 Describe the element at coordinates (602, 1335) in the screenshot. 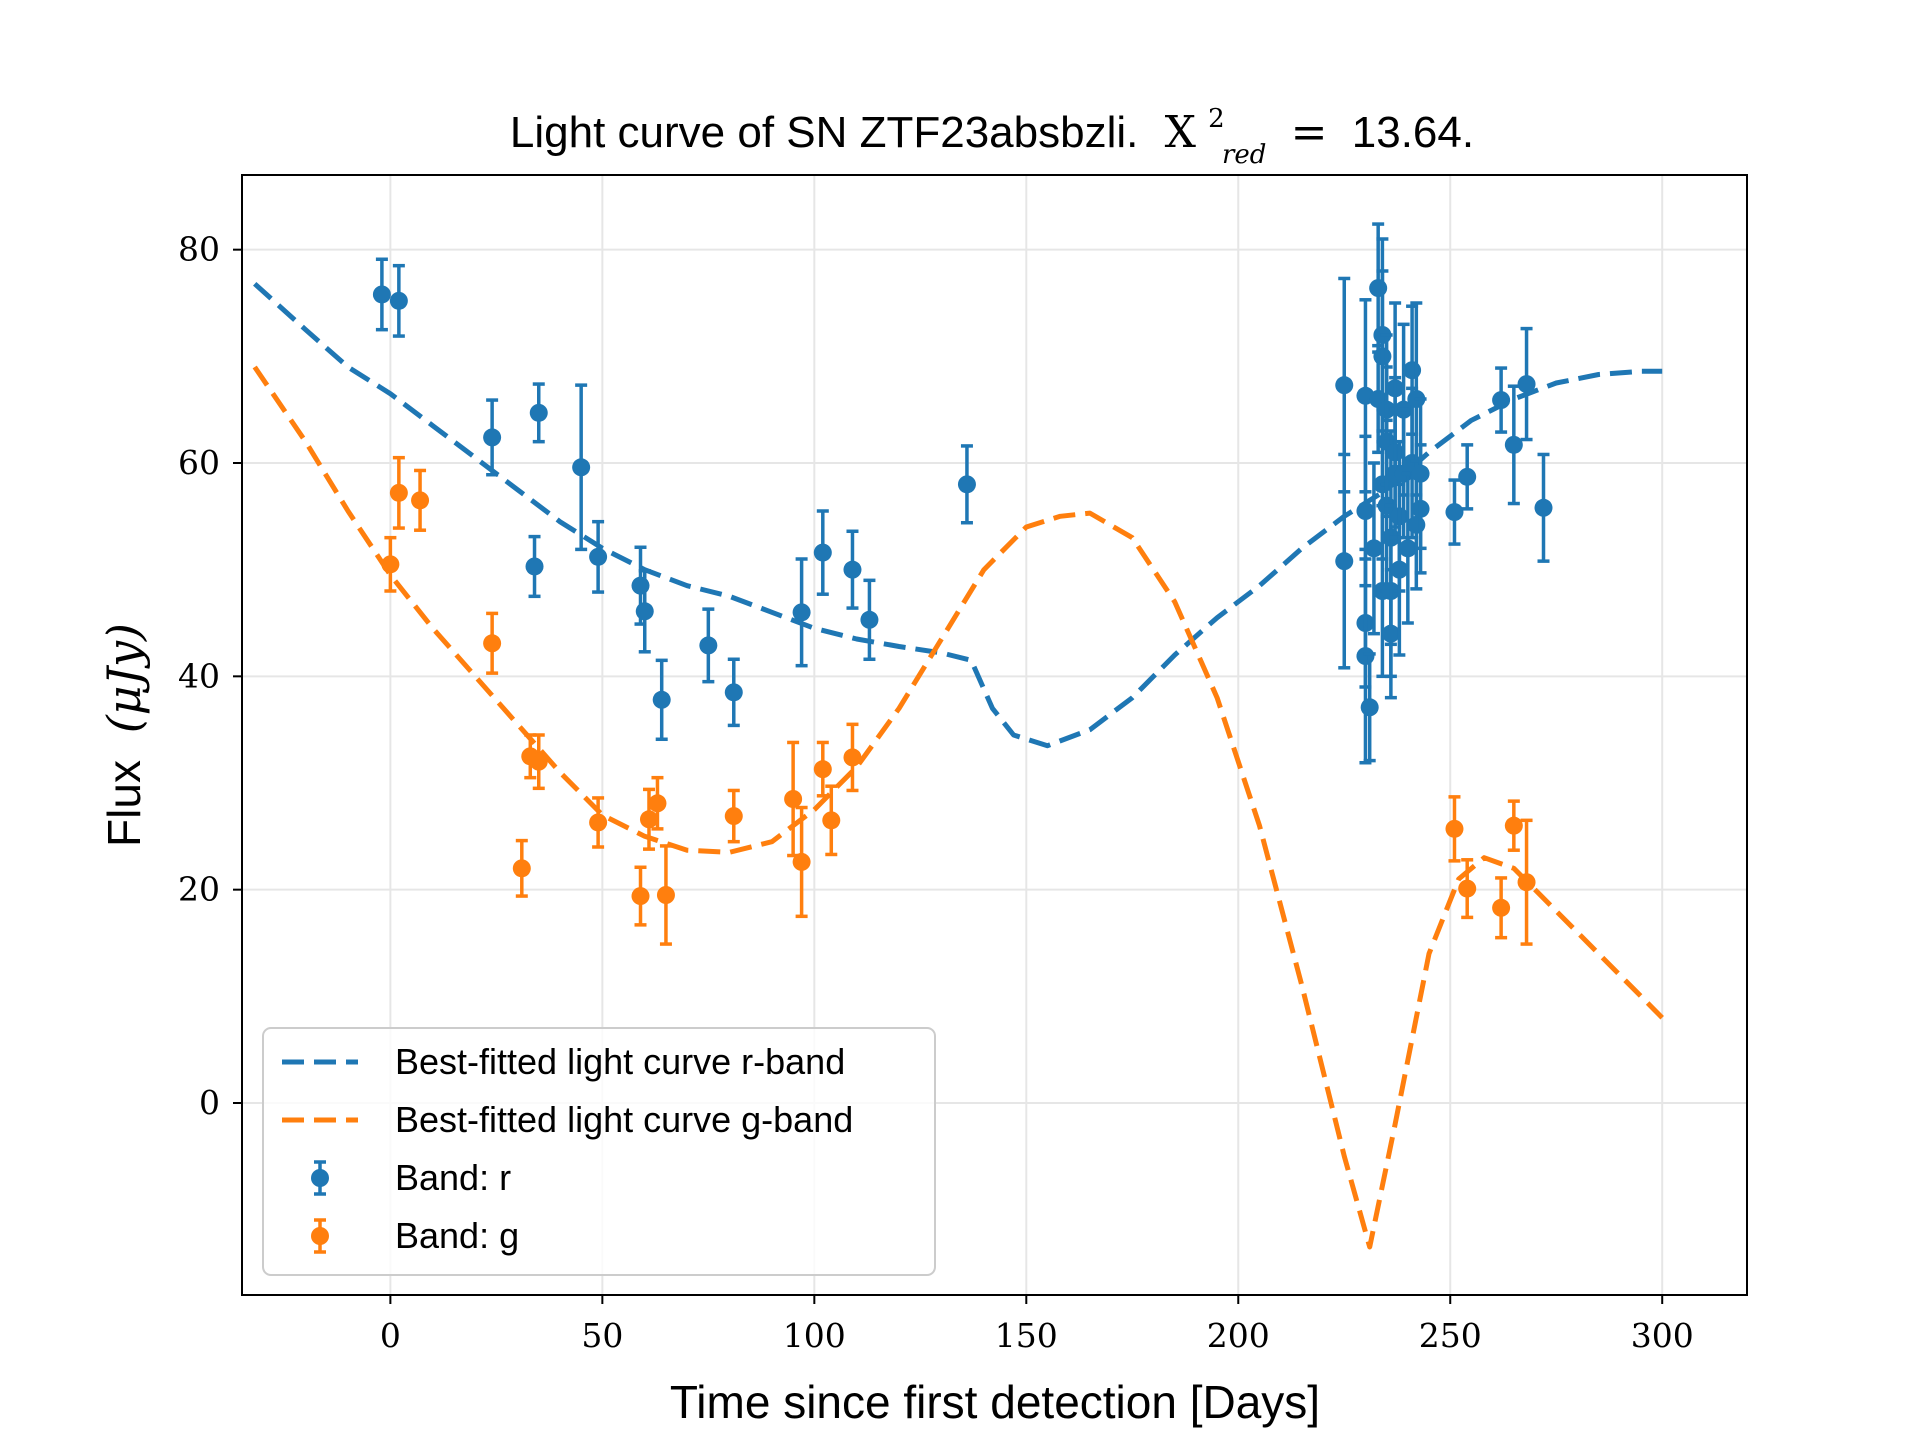

I see `x-tick-label: 50` at that location.